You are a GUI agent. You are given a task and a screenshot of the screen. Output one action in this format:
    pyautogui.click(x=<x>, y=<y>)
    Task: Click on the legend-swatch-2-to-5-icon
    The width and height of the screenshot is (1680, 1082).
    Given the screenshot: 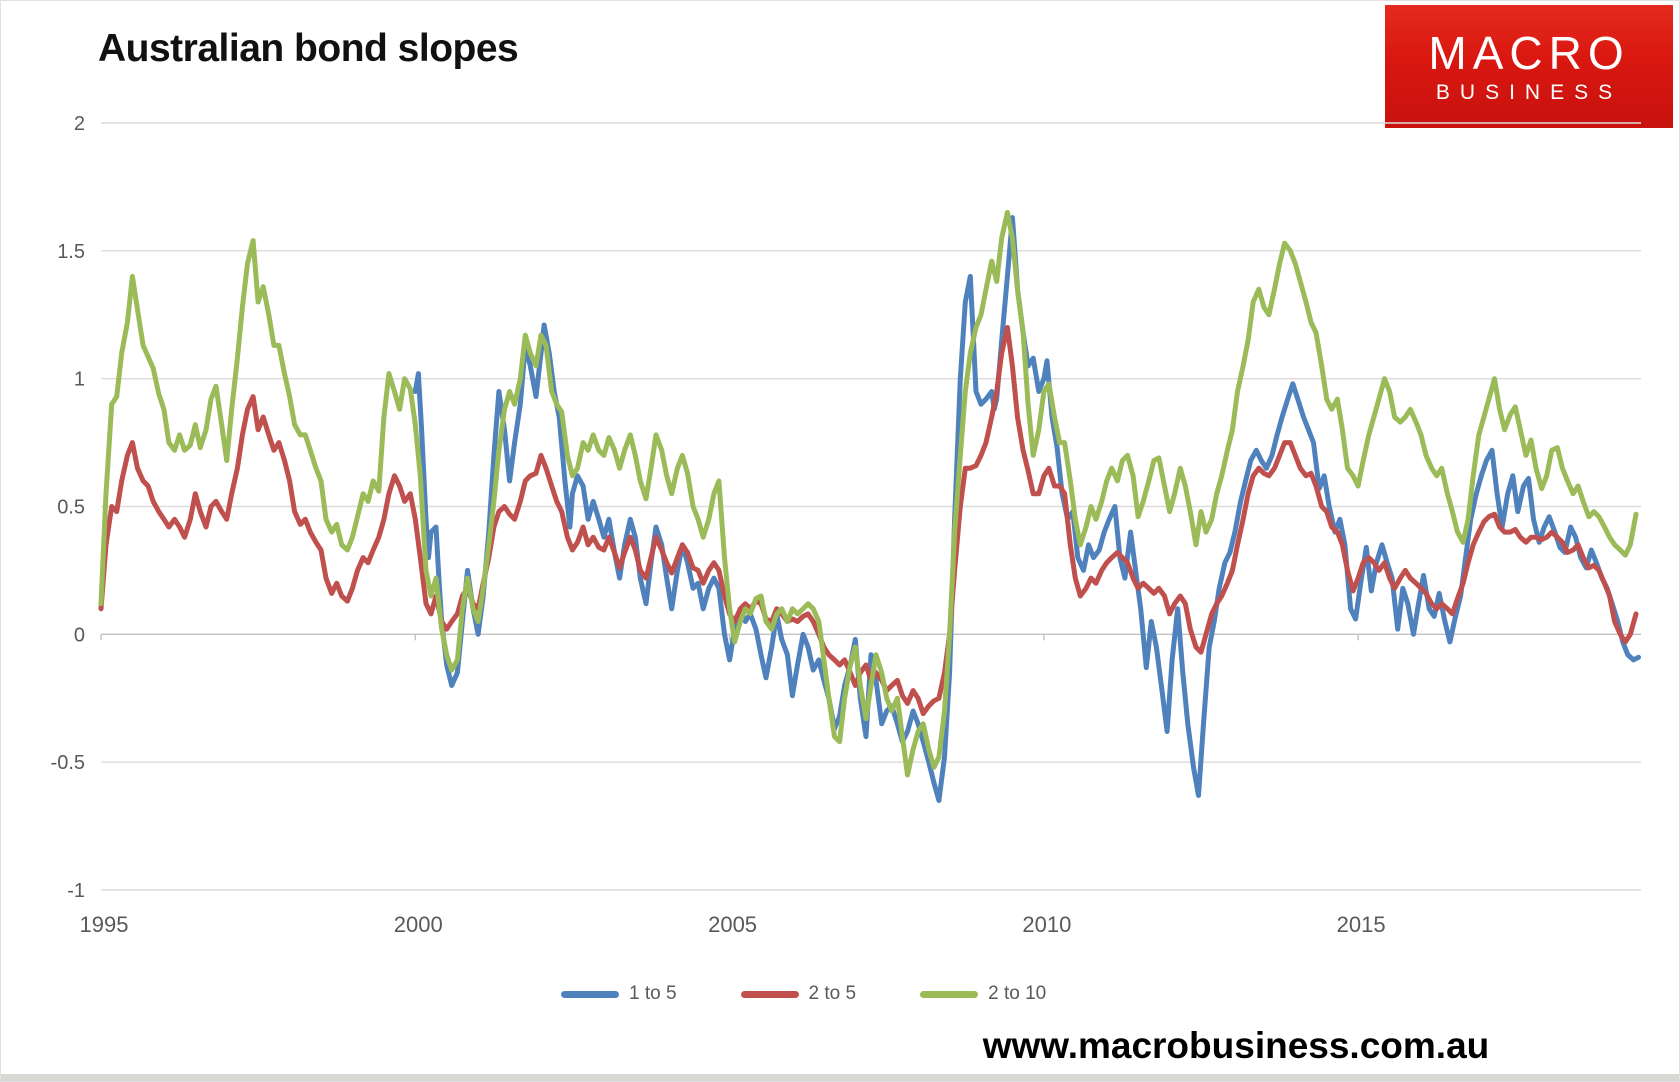 What is the action you would take?
    pyautogui.click(x=769, y=994)
    